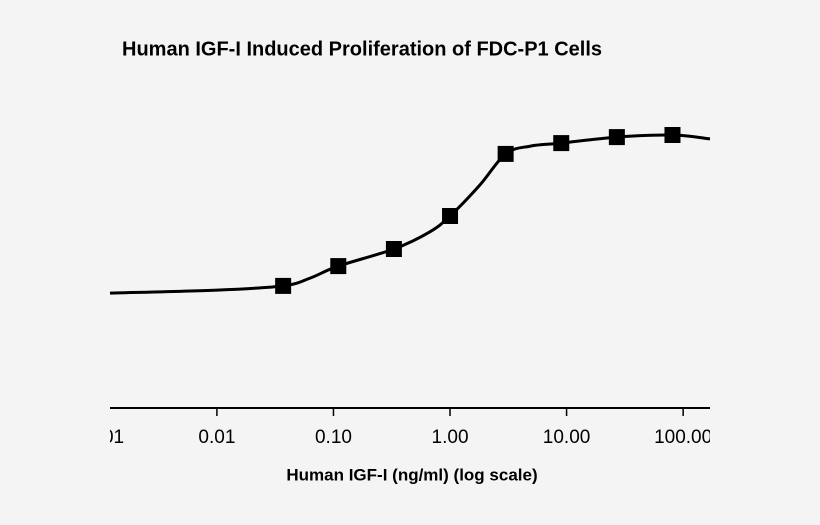 This screenshot has width=820, height=525. I want to click on x-tick-labels: 0.001 0.01 0.10 1.00 10.00 100.00, so click(394, 437).